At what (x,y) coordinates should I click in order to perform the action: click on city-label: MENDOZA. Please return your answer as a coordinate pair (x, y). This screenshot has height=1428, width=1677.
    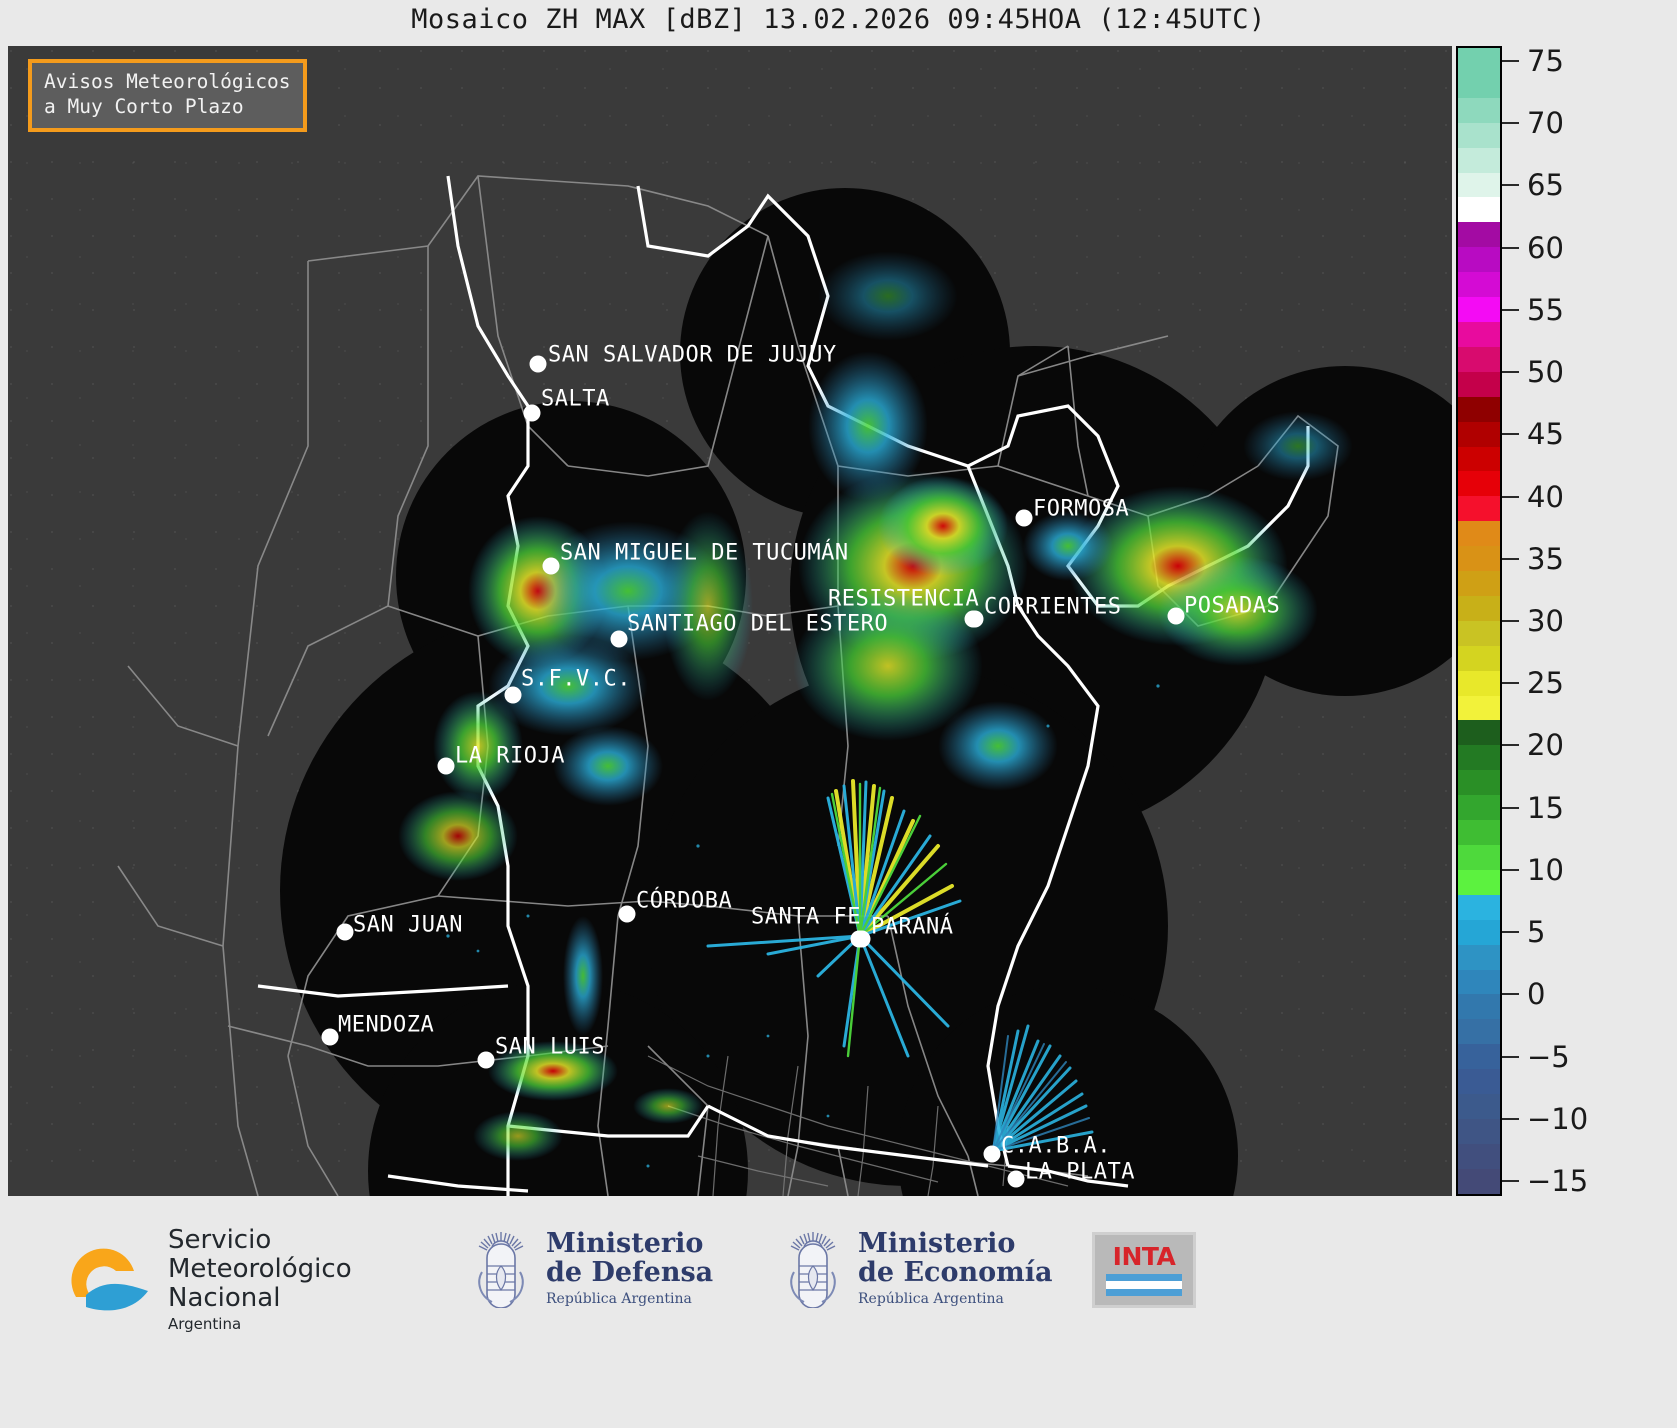
    Looking at the image, I should click on (386, 1025).